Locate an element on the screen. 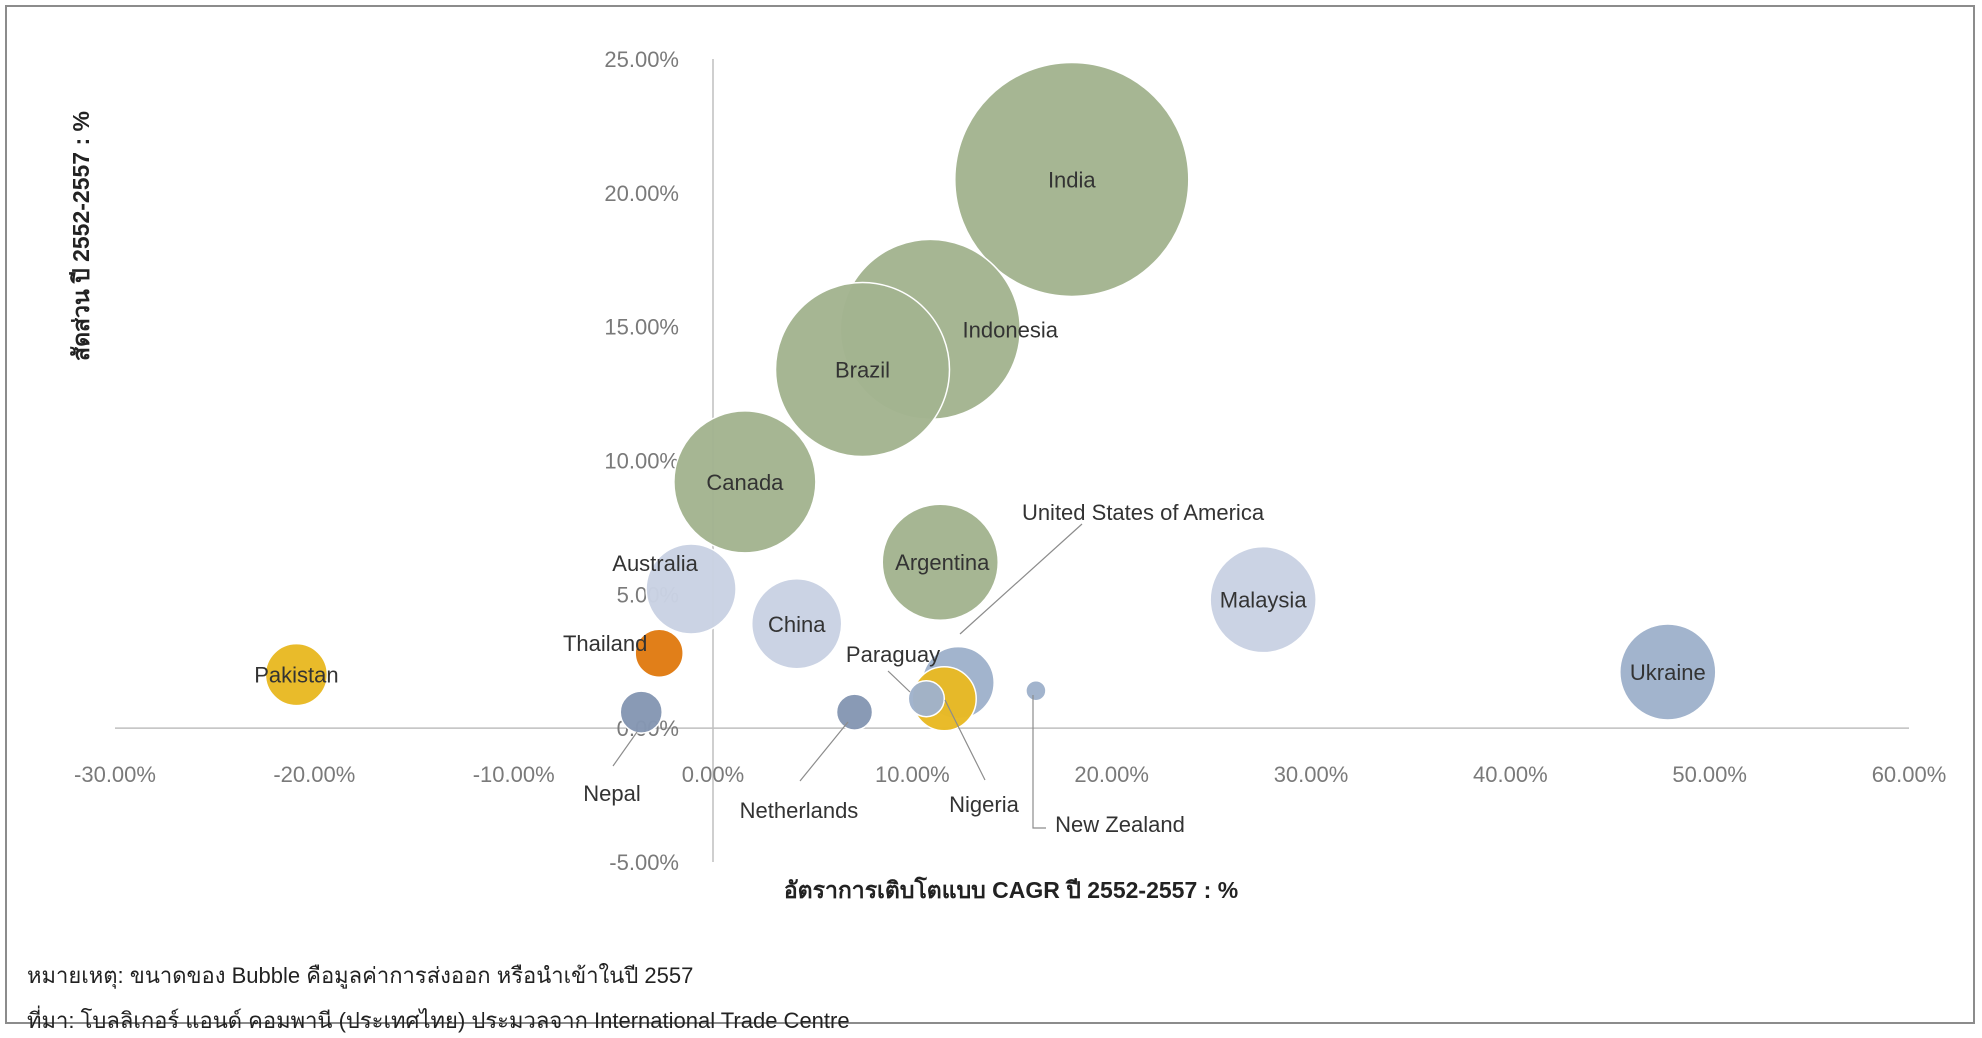  label-malaysia: Malaysia is located at coordinates (1264, 600).